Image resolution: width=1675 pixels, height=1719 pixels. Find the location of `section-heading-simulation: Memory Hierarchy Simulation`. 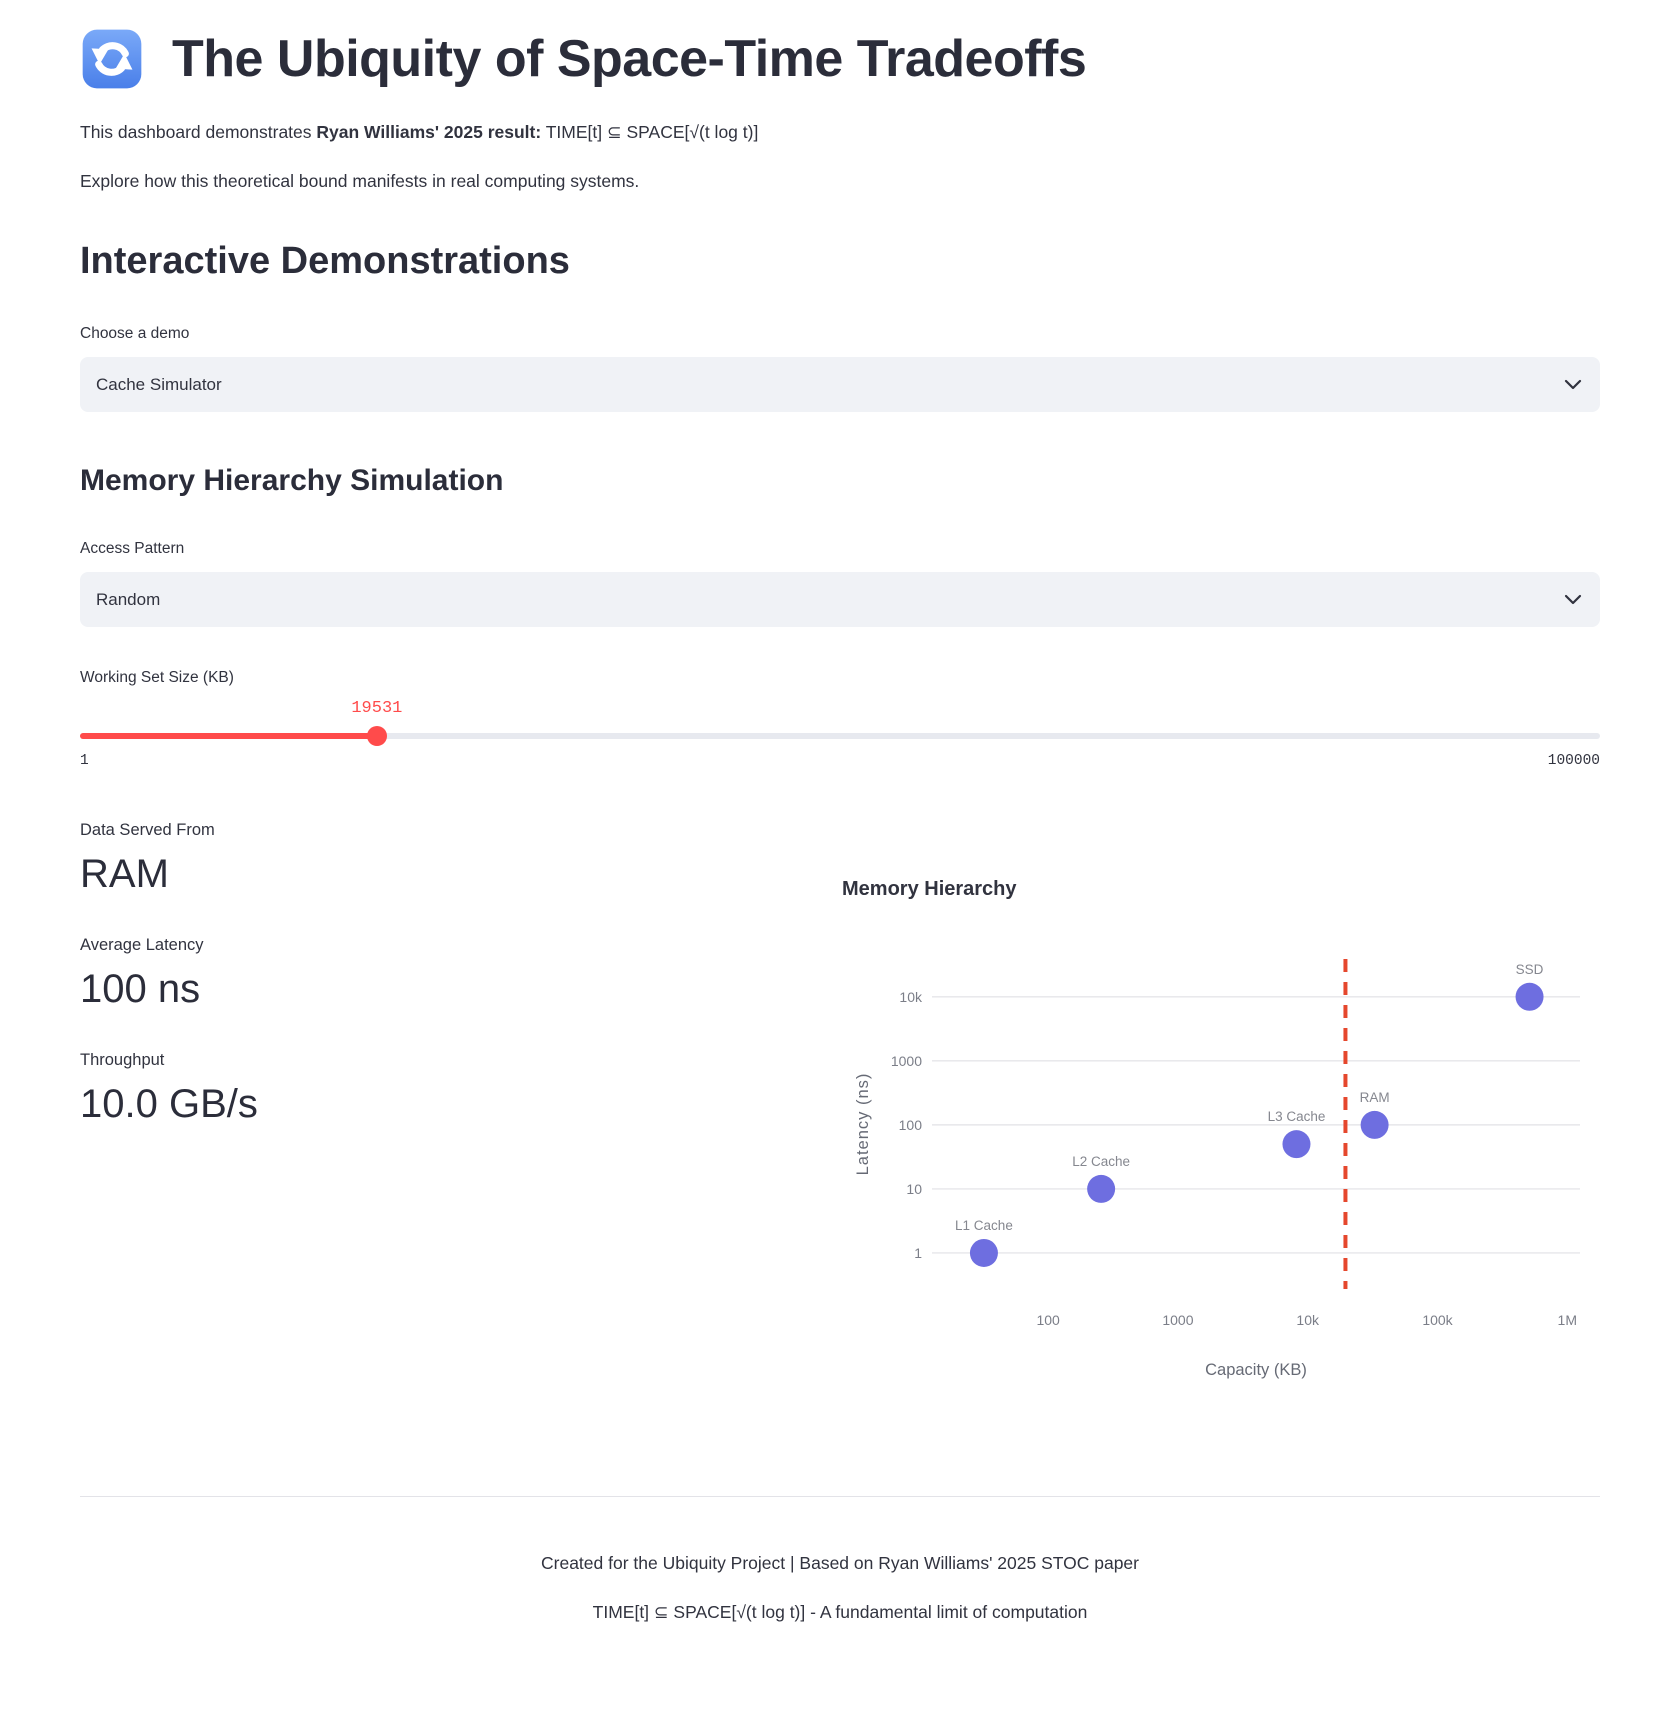

section-heading-simulation: Memory Hierarchy Simulation is located at coordinates (292, 481).